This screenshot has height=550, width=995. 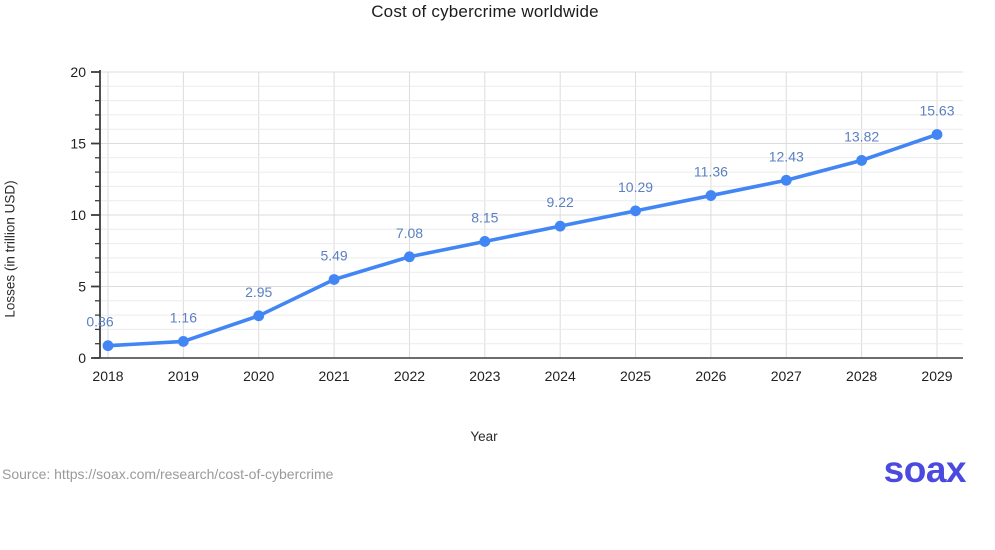 I want to click on y-tick-label: 20, so click(x=78, y=72).